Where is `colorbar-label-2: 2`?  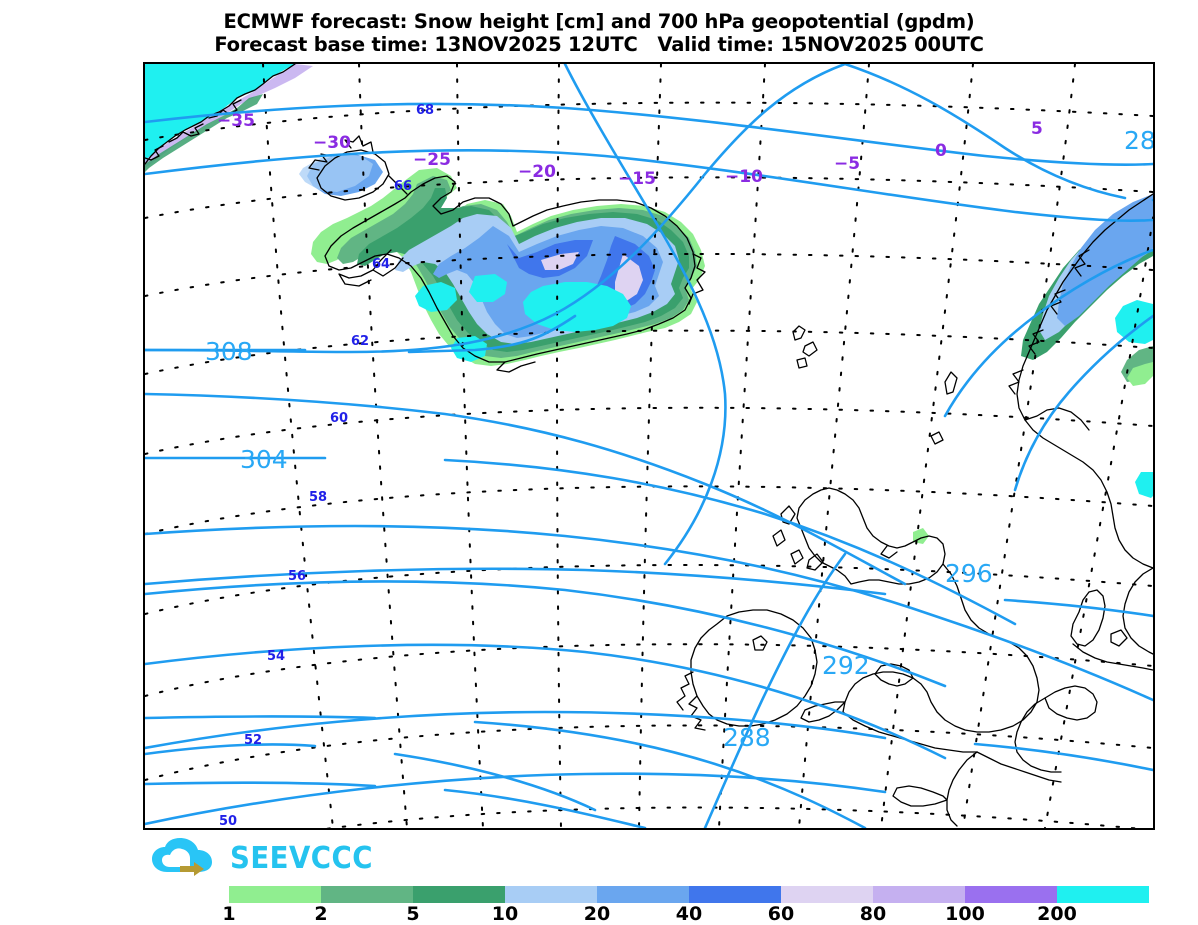 colorbar-label-2: 2 is located at coordinates (321, 914).